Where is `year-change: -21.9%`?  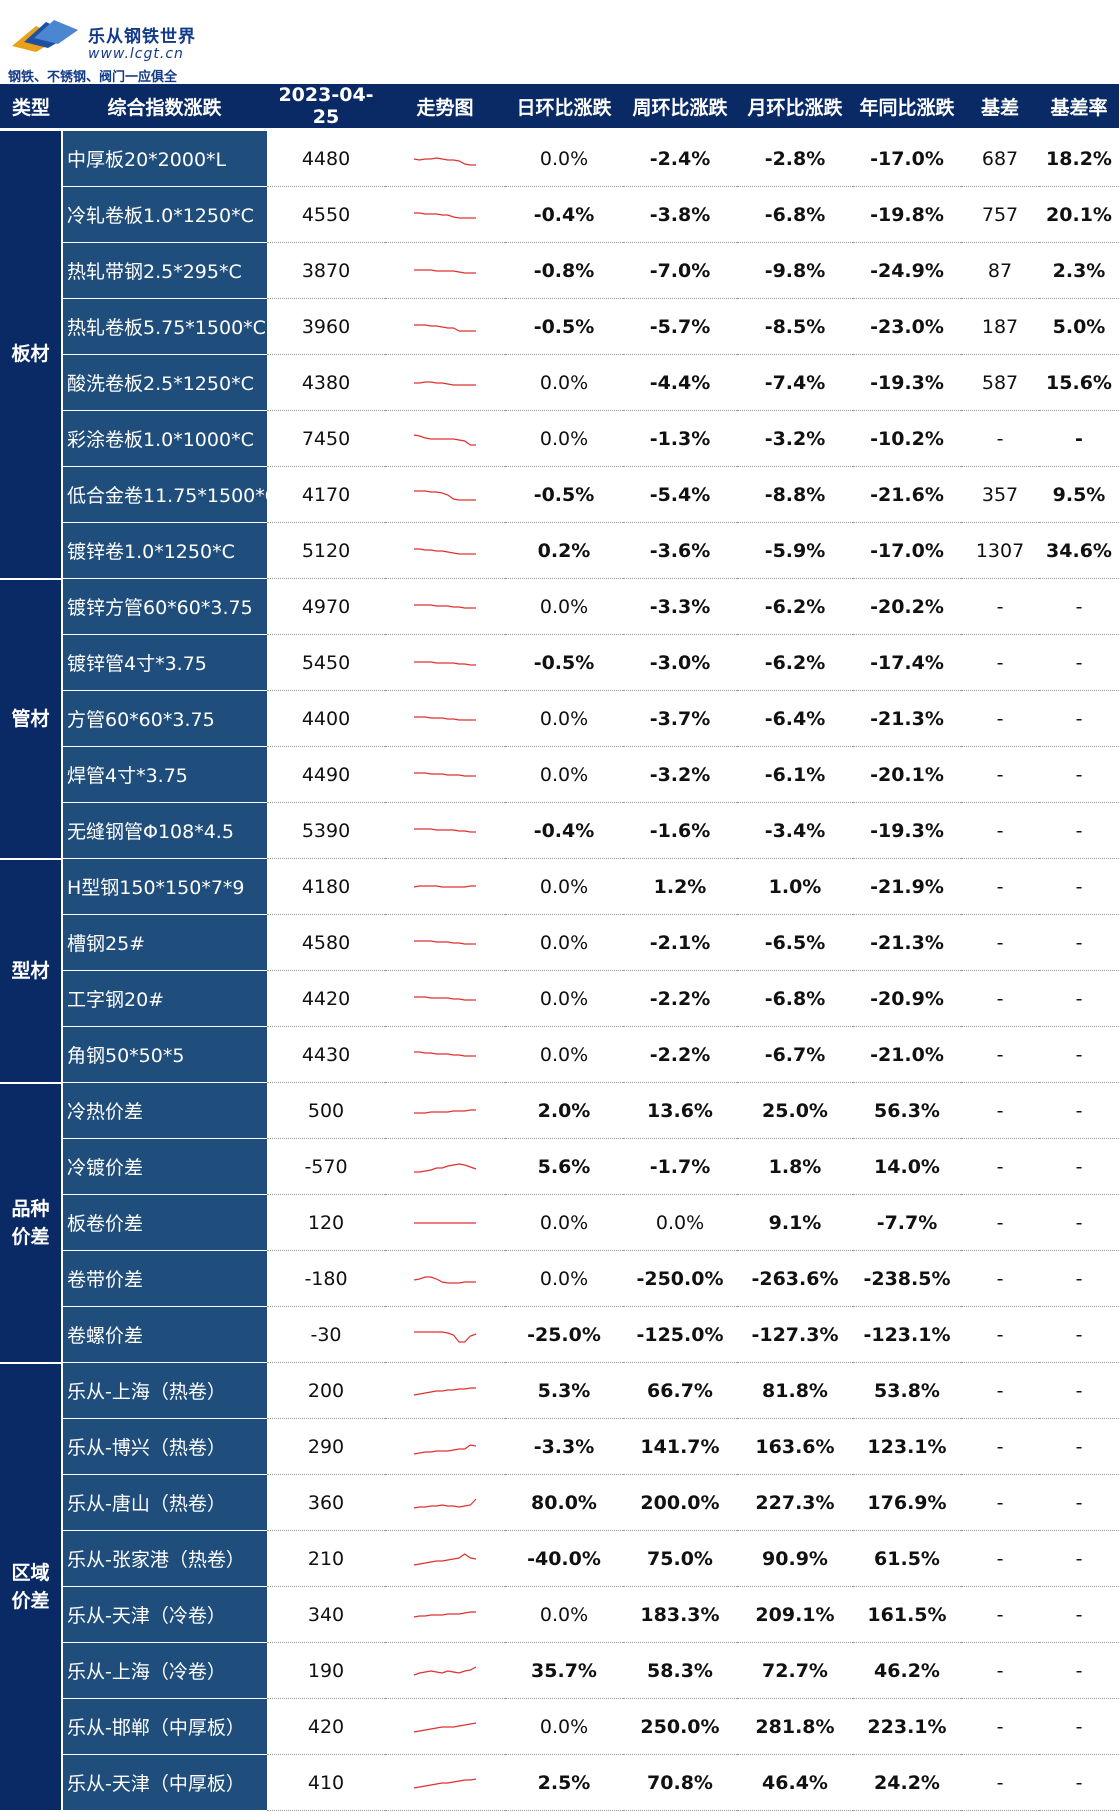 year-change: -21.9% is located at coordinates (907, 886).